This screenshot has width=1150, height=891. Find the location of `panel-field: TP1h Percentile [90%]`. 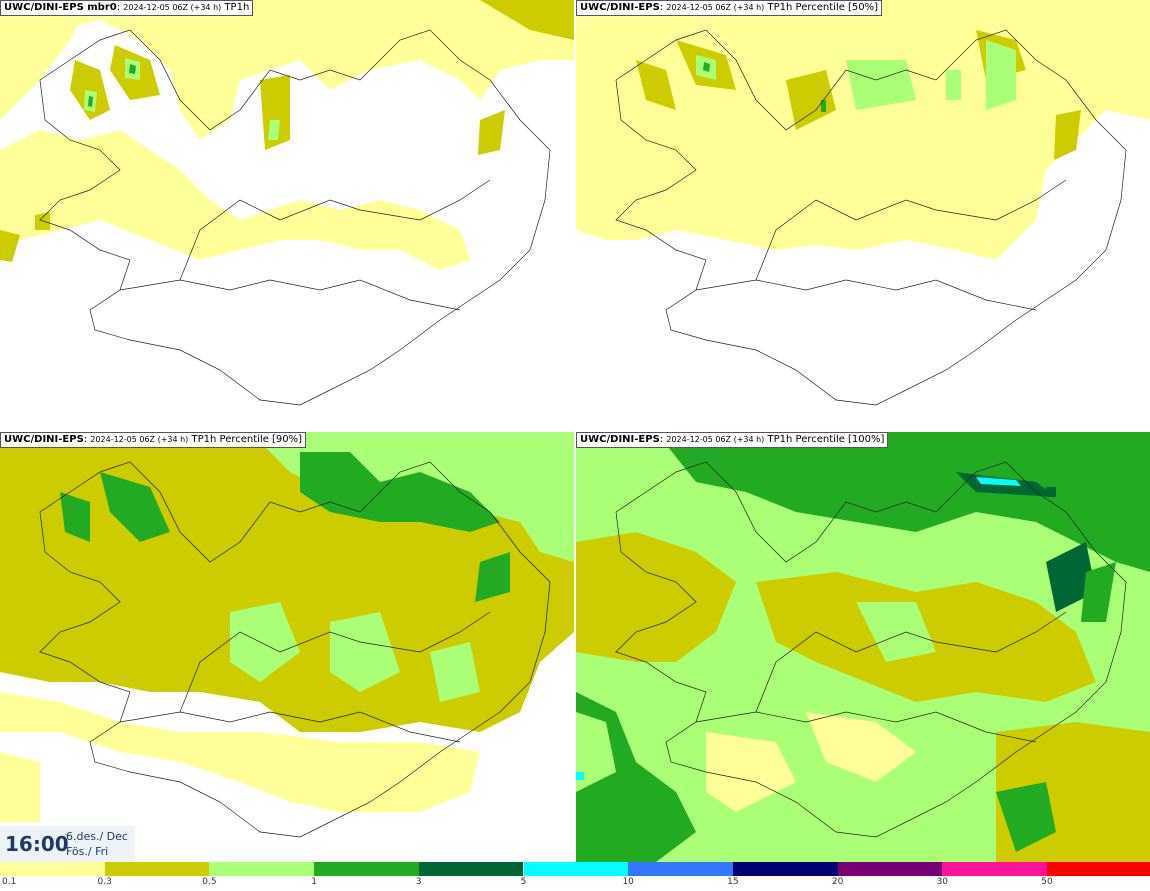

panel-field: TP1h Percentile [90%] is located at coordinates (247, 439).